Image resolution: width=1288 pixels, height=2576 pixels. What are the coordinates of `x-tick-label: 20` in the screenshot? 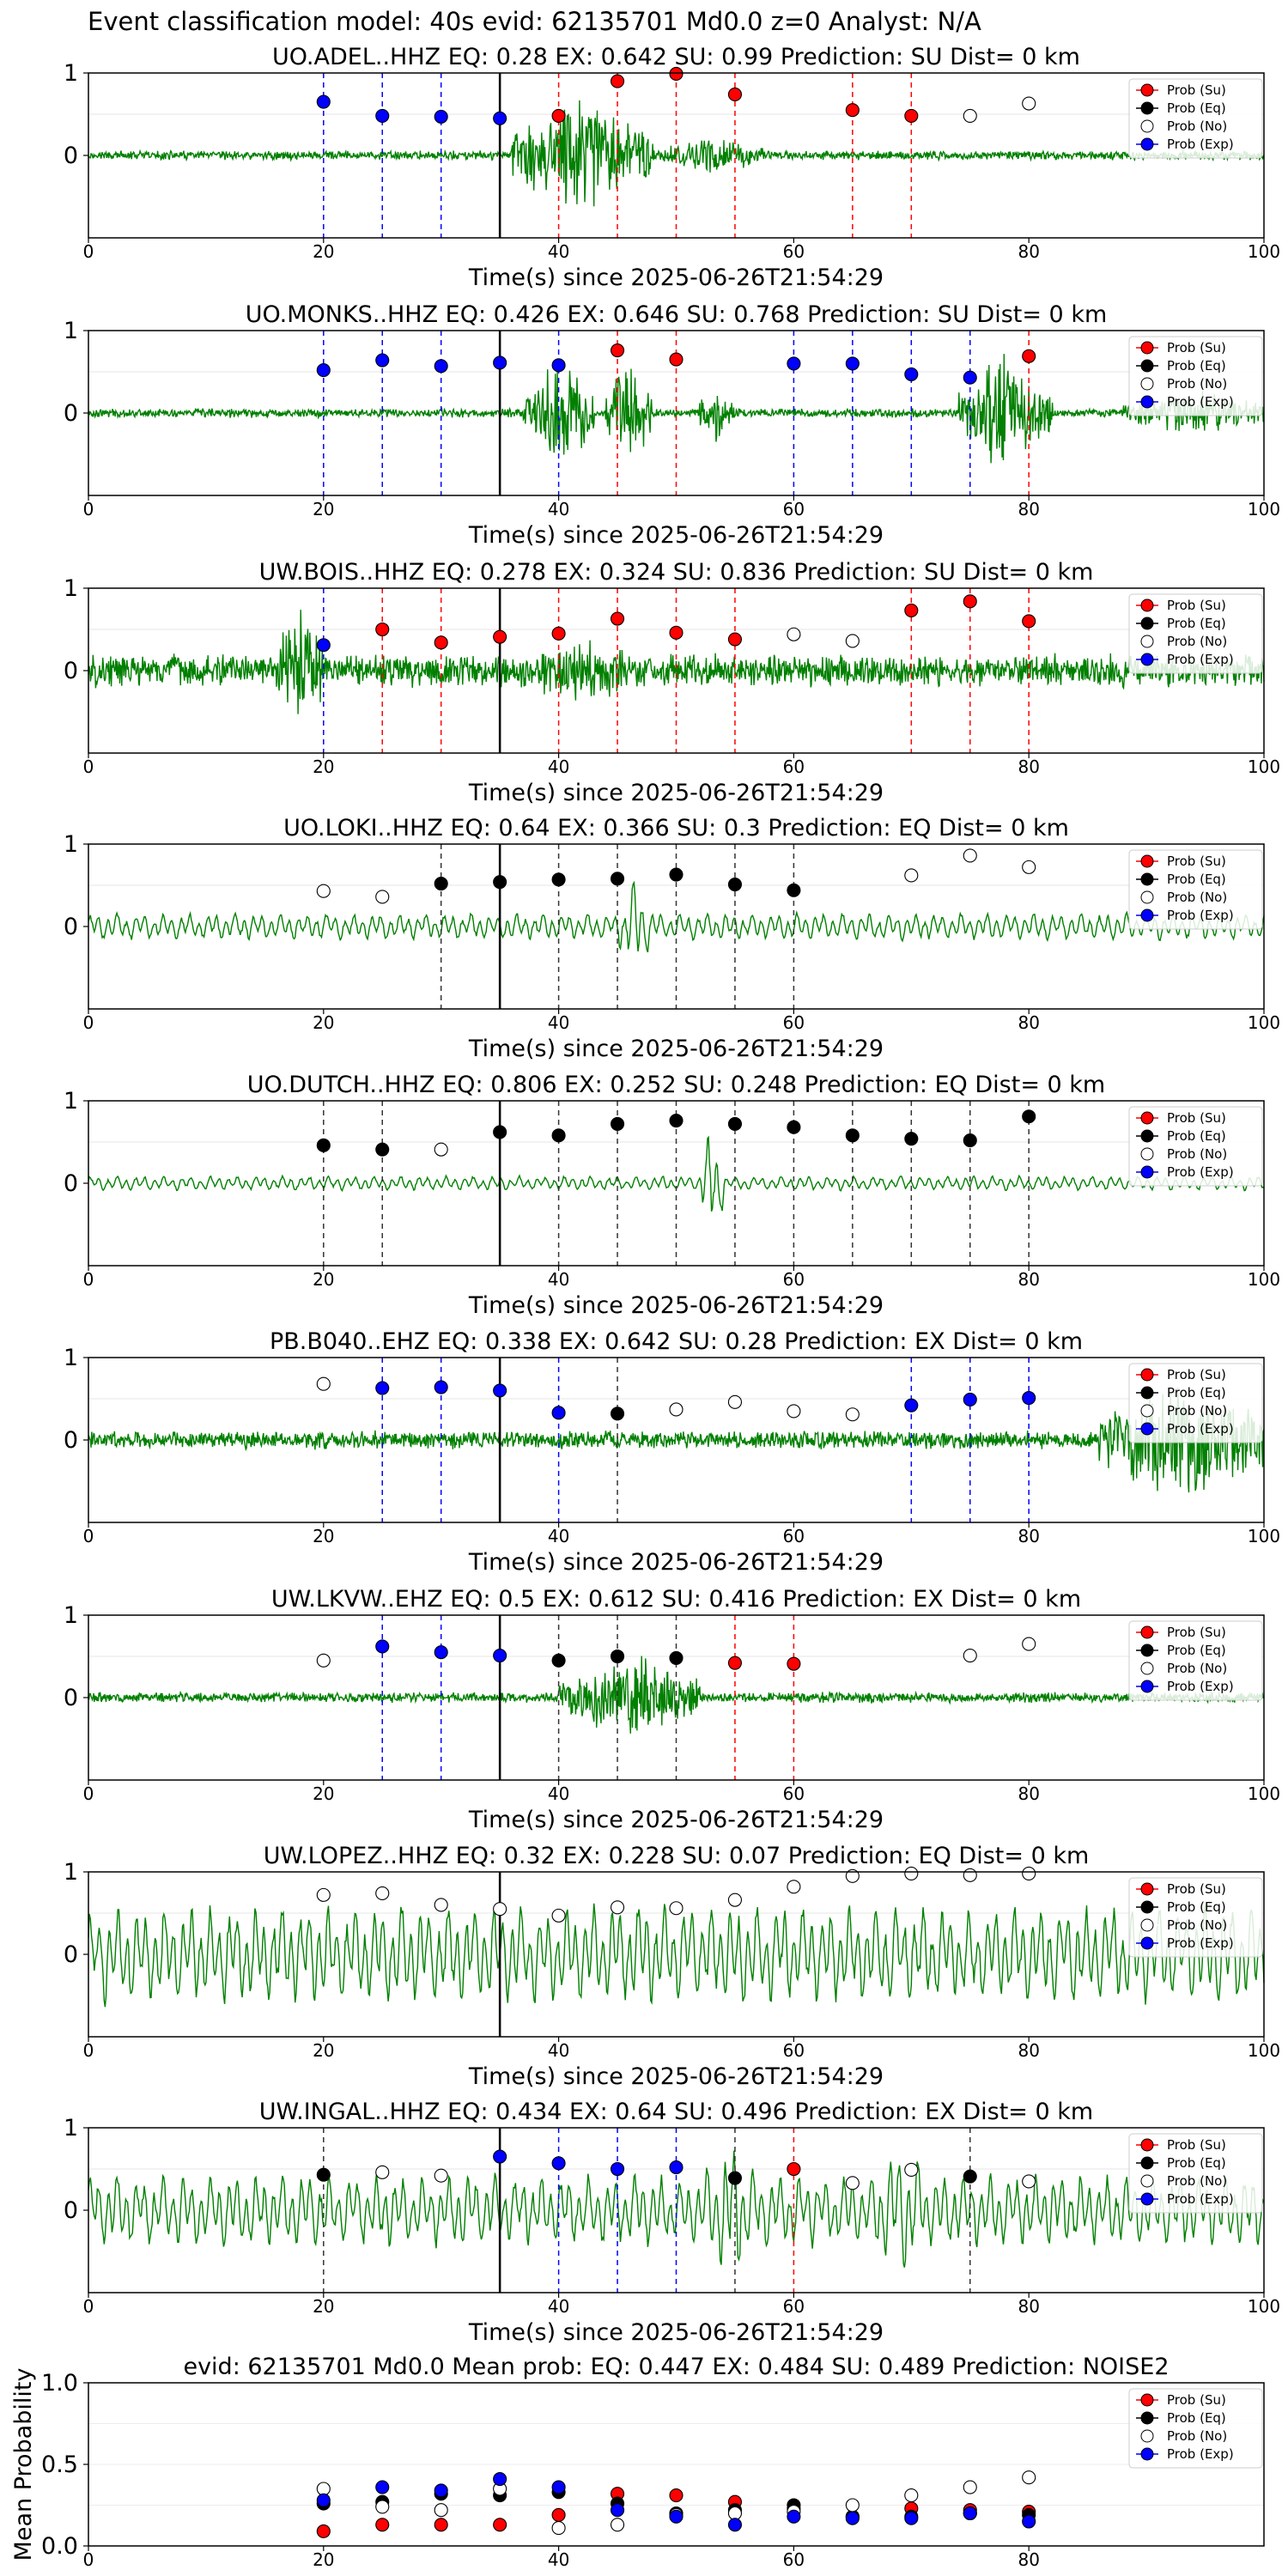 It's located at (323, 509).